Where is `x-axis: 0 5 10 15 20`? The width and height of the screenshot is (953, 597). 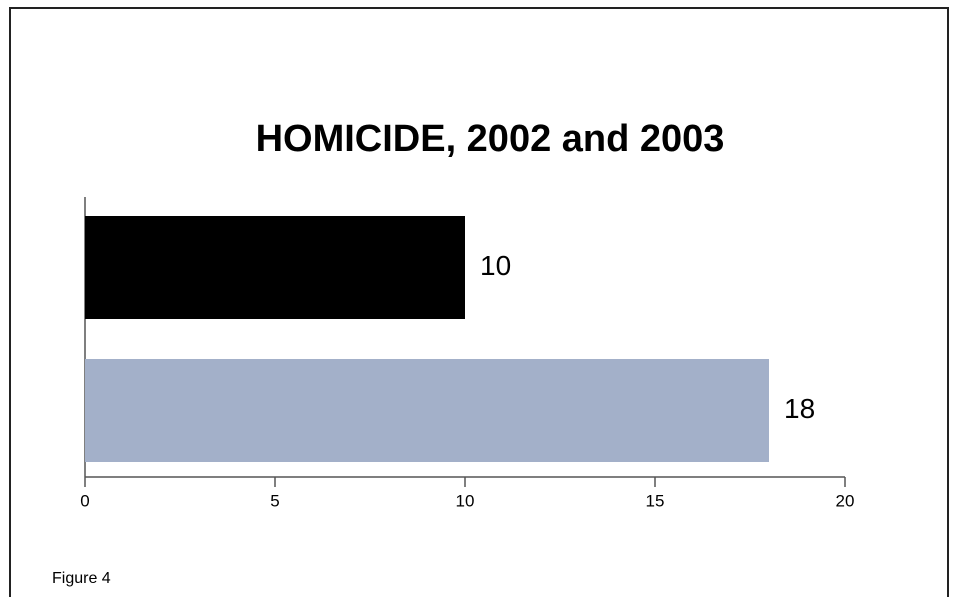
x-axis: 0 5 10 15 20 is located at coordinates (467, 493).